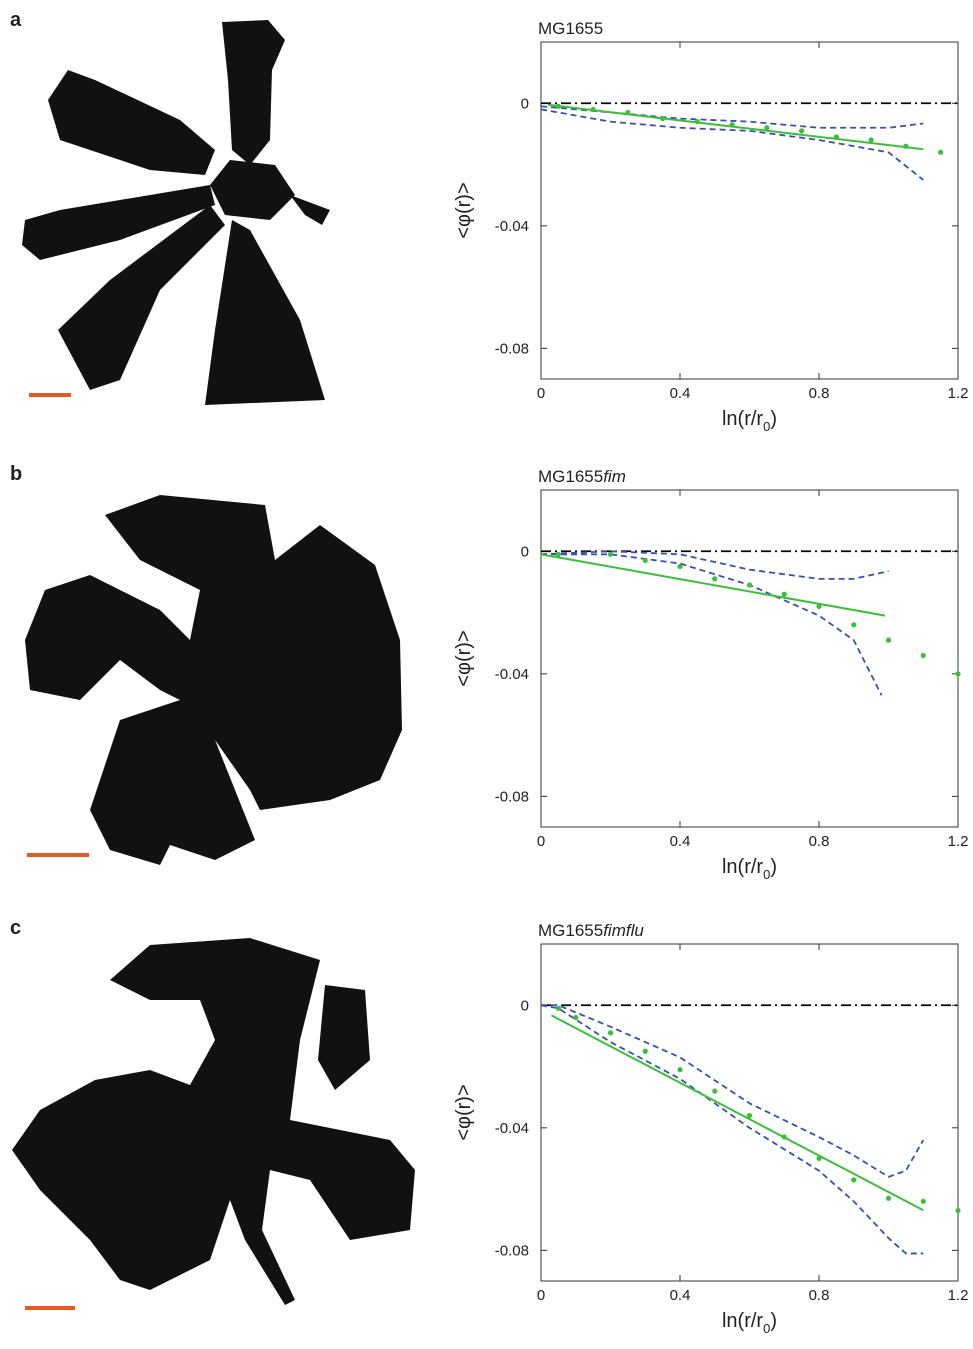 The width and height of the screenshot is (973, 1349). What do you see at coordinates (213, 680) in the screenshot?
I see `colony-b` at bounding box center [213, 680].